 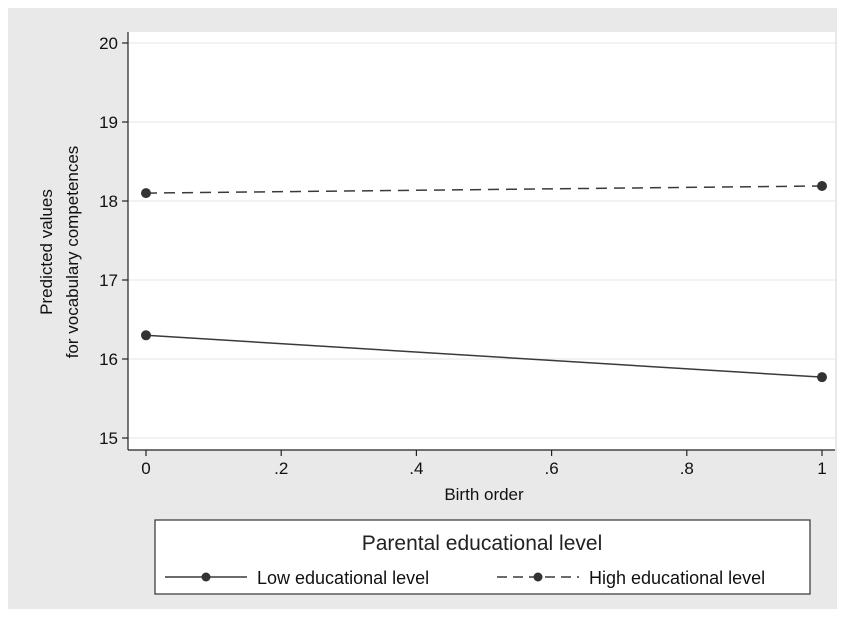 I want to click on x-tick-label: .2, so click(x=281, y=468).